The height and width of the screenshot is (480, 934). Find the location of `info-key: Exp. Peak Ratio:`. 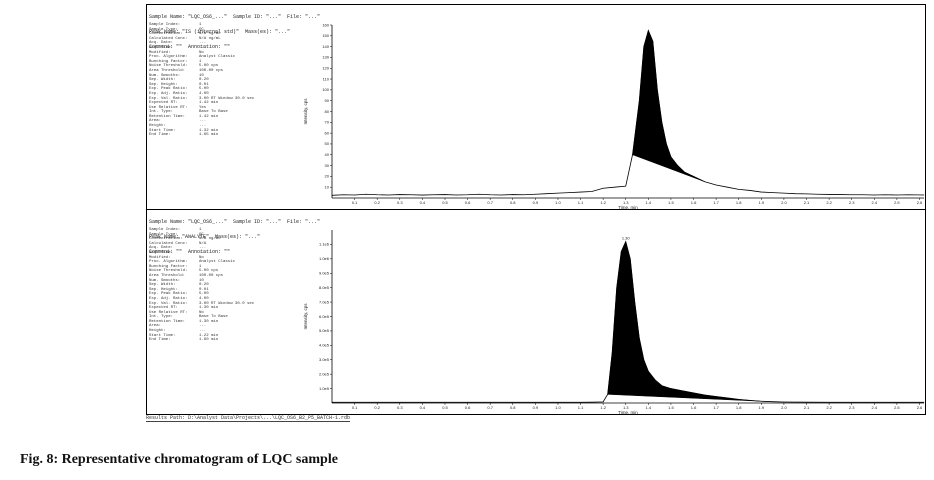

info-key: Exp. Peak Ratio: is located at coordinates (168, 89).